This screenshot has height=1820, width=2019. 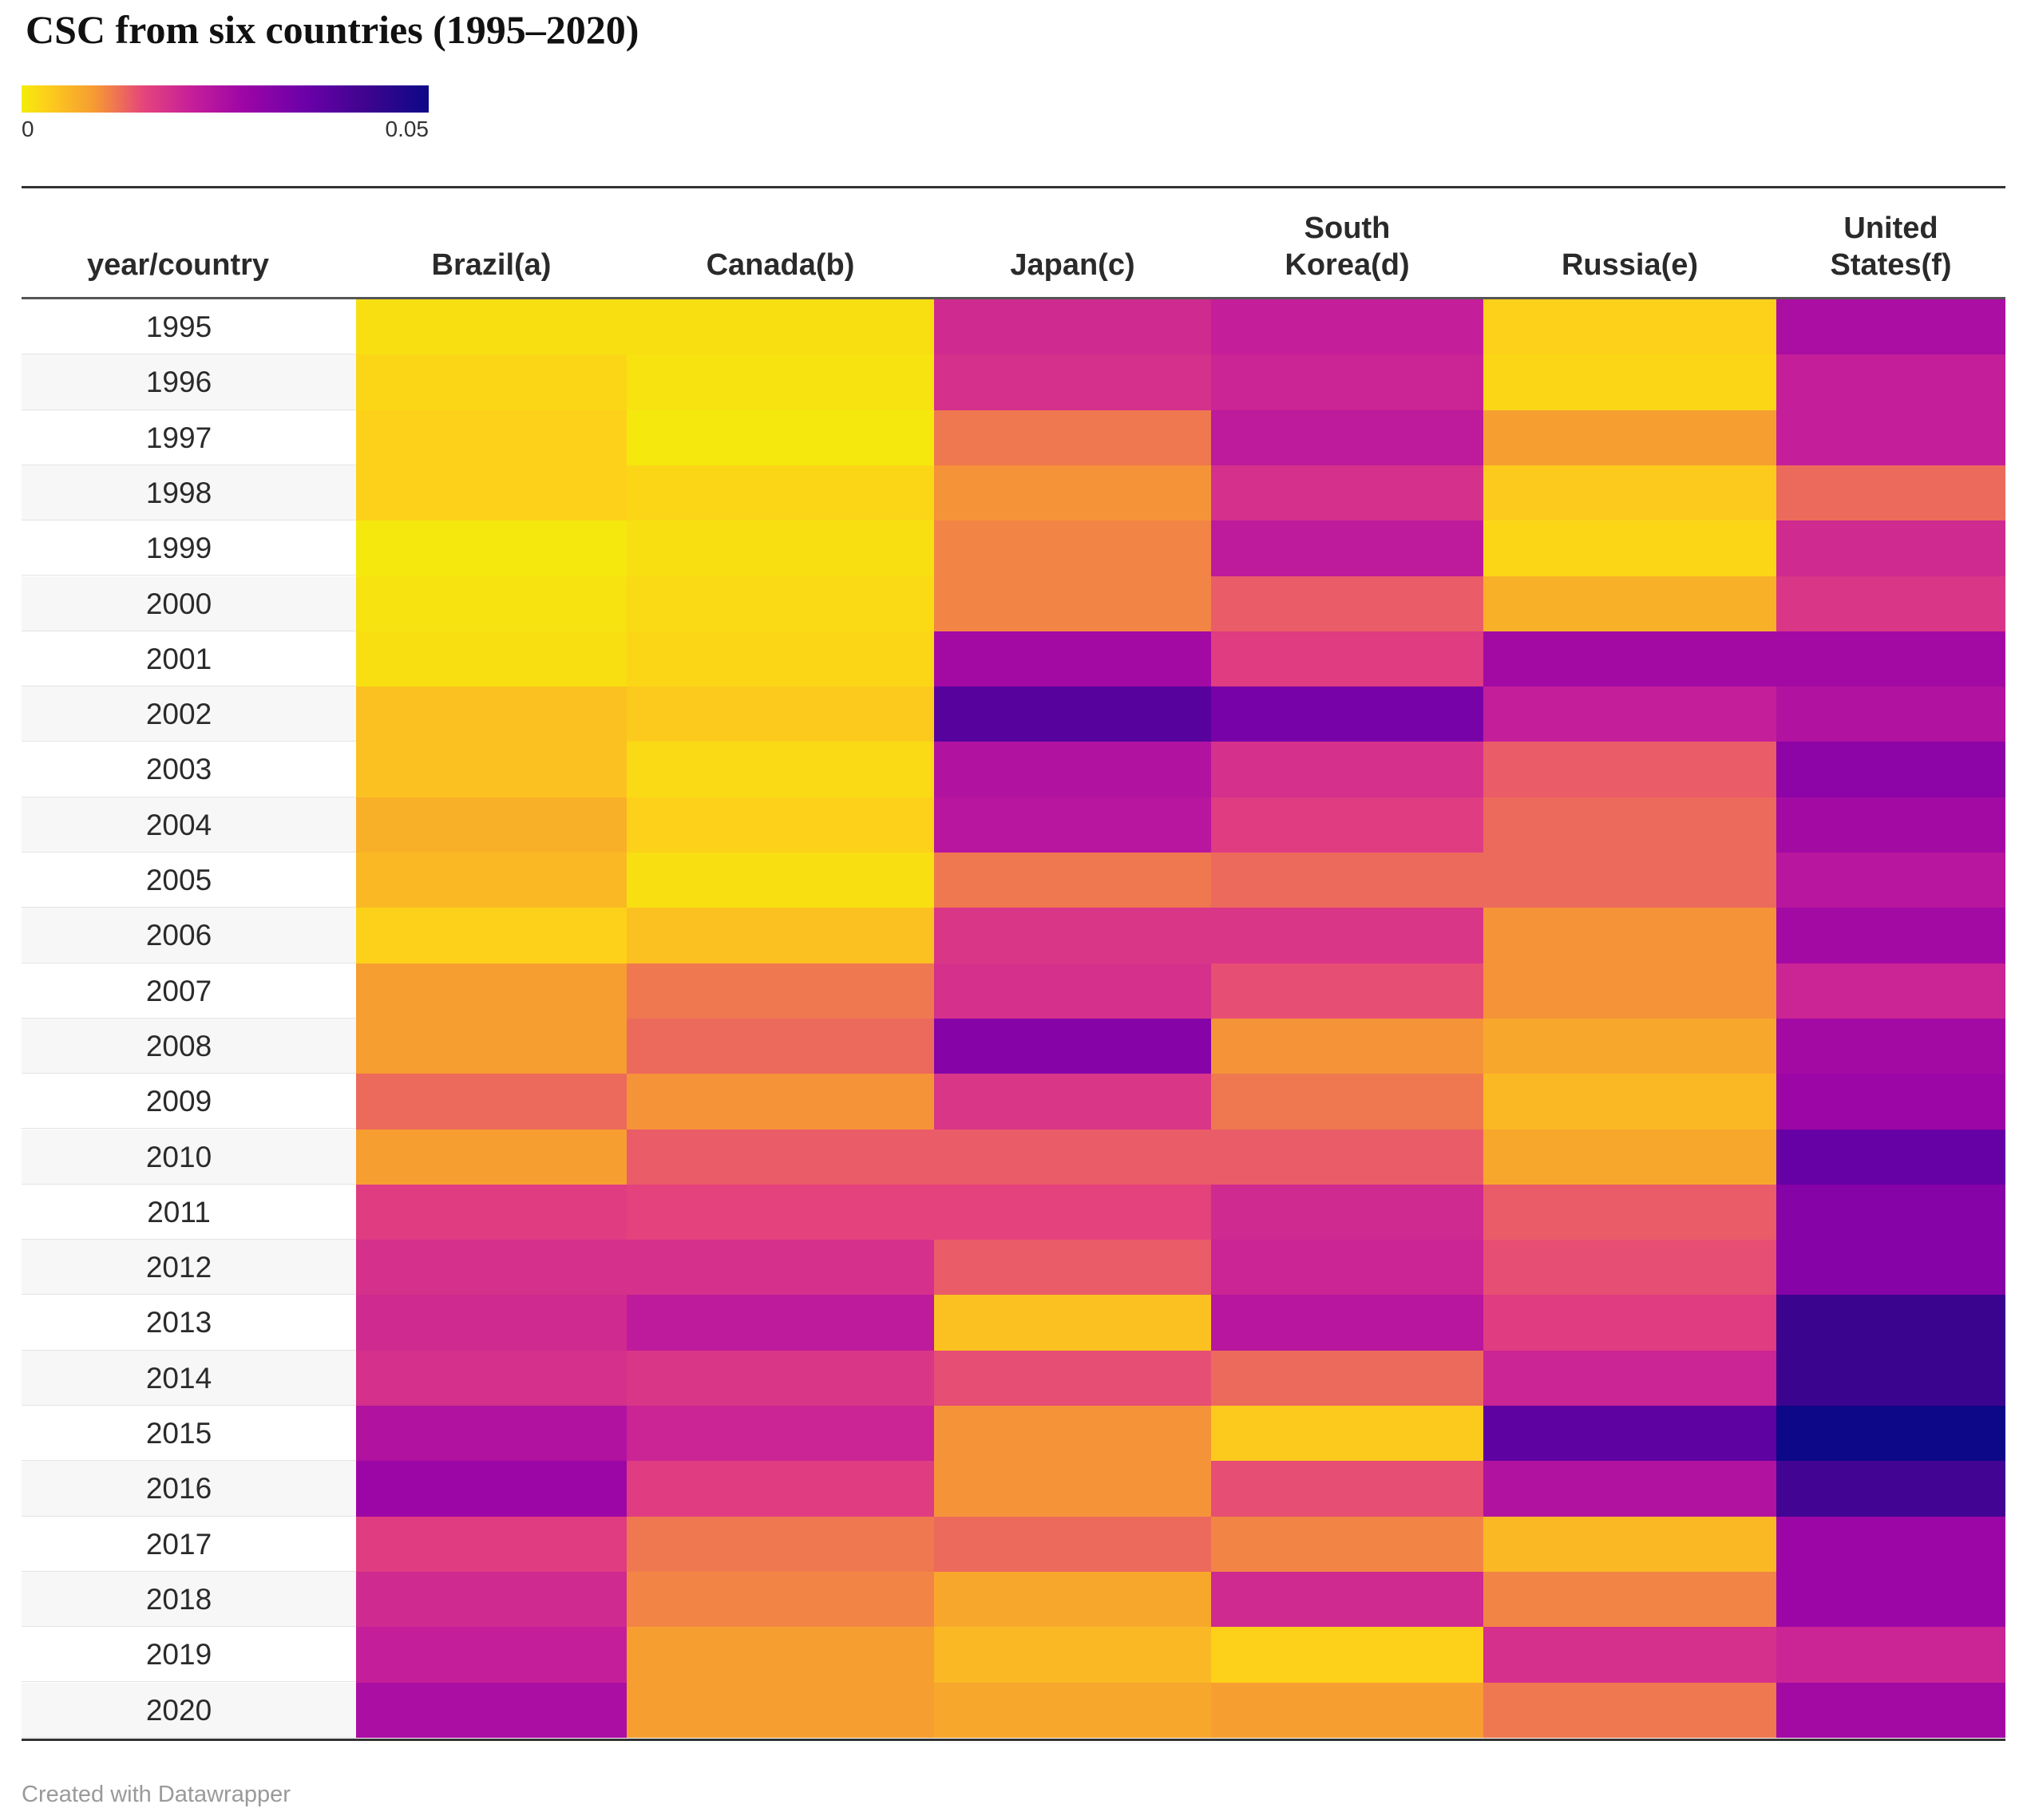 I want to click on row-label: 2002, so click(x=178, y=714).